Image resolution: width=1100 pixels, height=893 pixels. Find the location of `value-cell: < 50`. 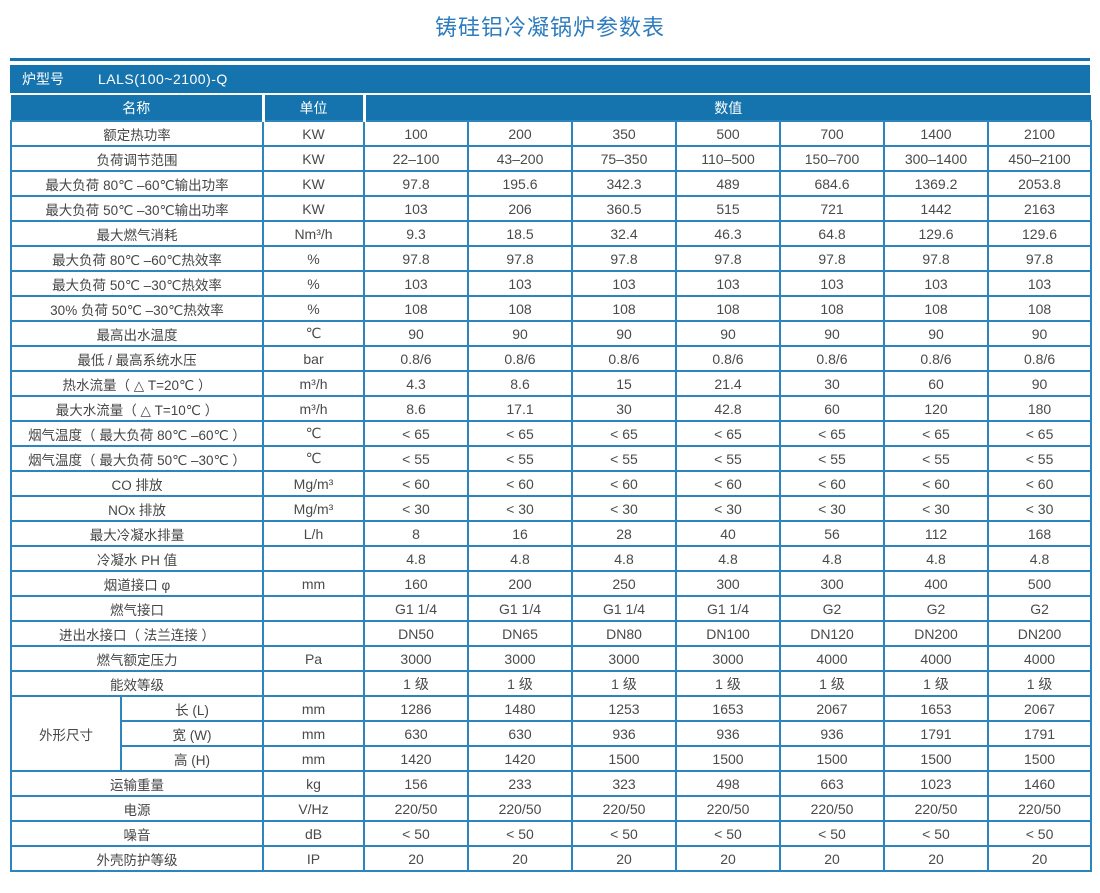

value-cell: < 50 is located at coordinates (1039, 833).